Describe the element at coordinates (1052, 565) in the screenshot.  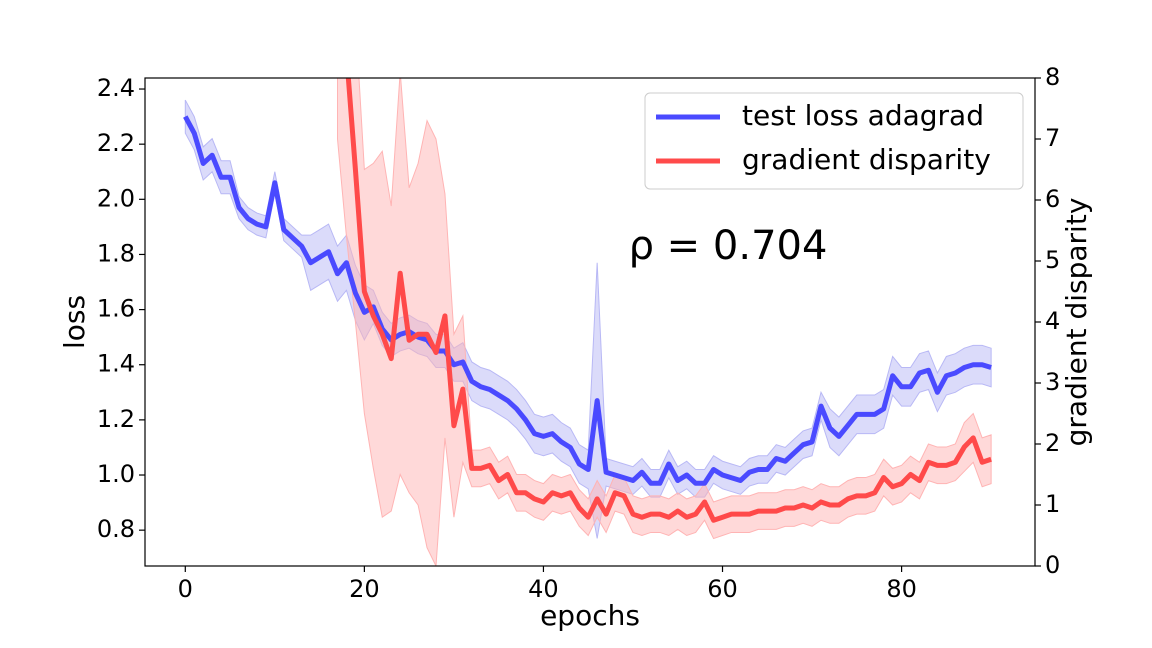
I see `y2-tick-label: 0` at that location.